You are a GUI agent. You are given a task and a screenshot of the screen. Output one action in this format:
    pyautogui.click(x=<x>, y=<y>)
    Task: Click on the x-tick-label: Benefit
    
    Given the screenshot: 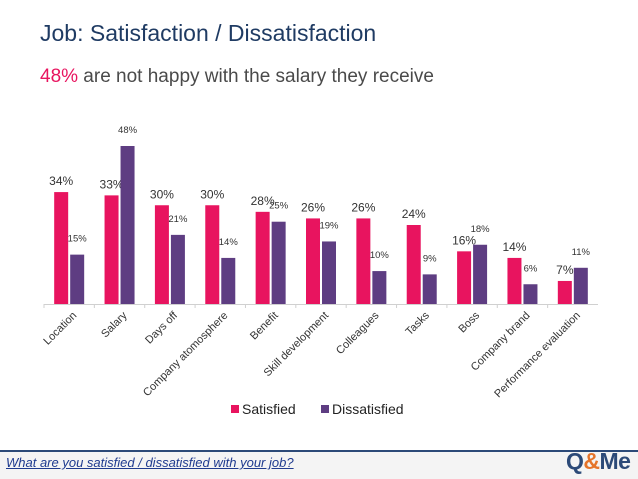 What is the action you would take?
    pyautogui.click(x=264, y=326)
    